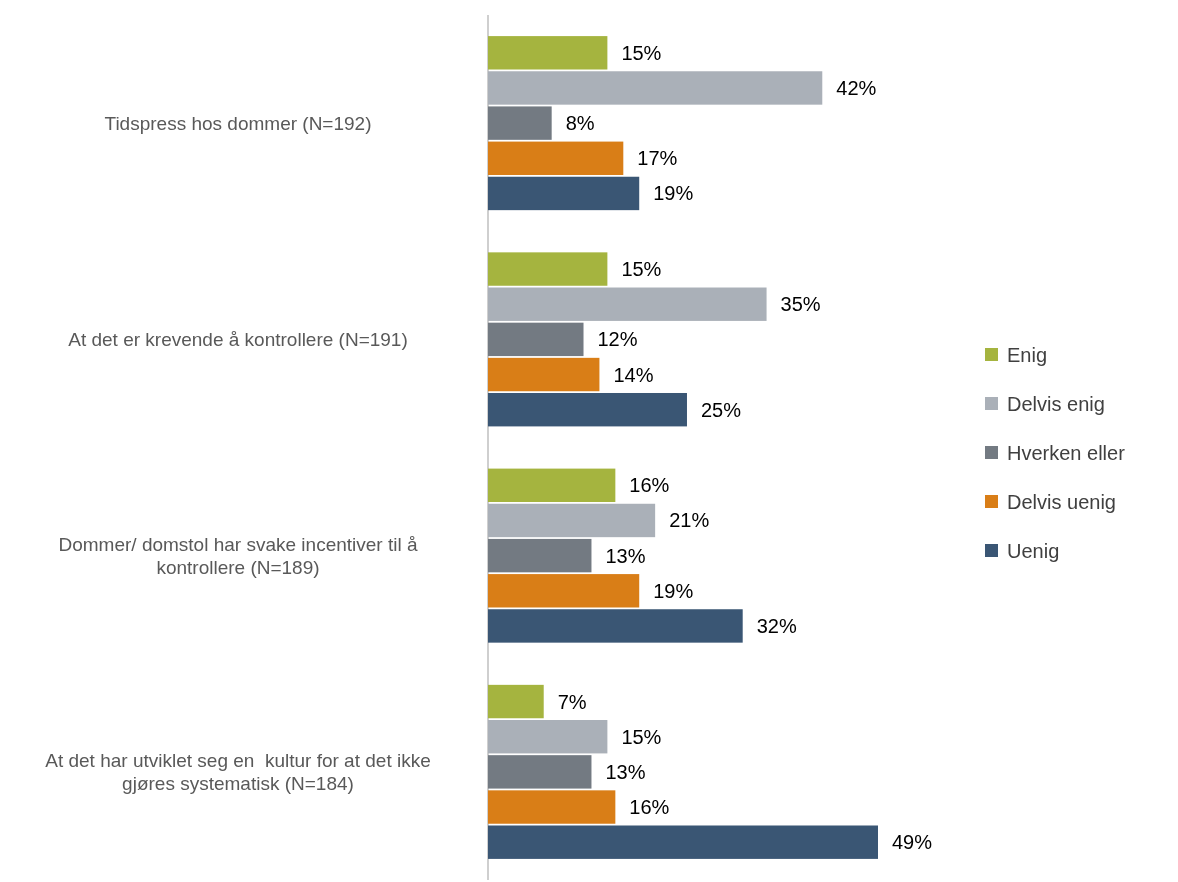 This screenshot has width=1178, height=882. I want to click on y-tick-label: At det er krevende å kontrollere (N=191), so click(238, 340).